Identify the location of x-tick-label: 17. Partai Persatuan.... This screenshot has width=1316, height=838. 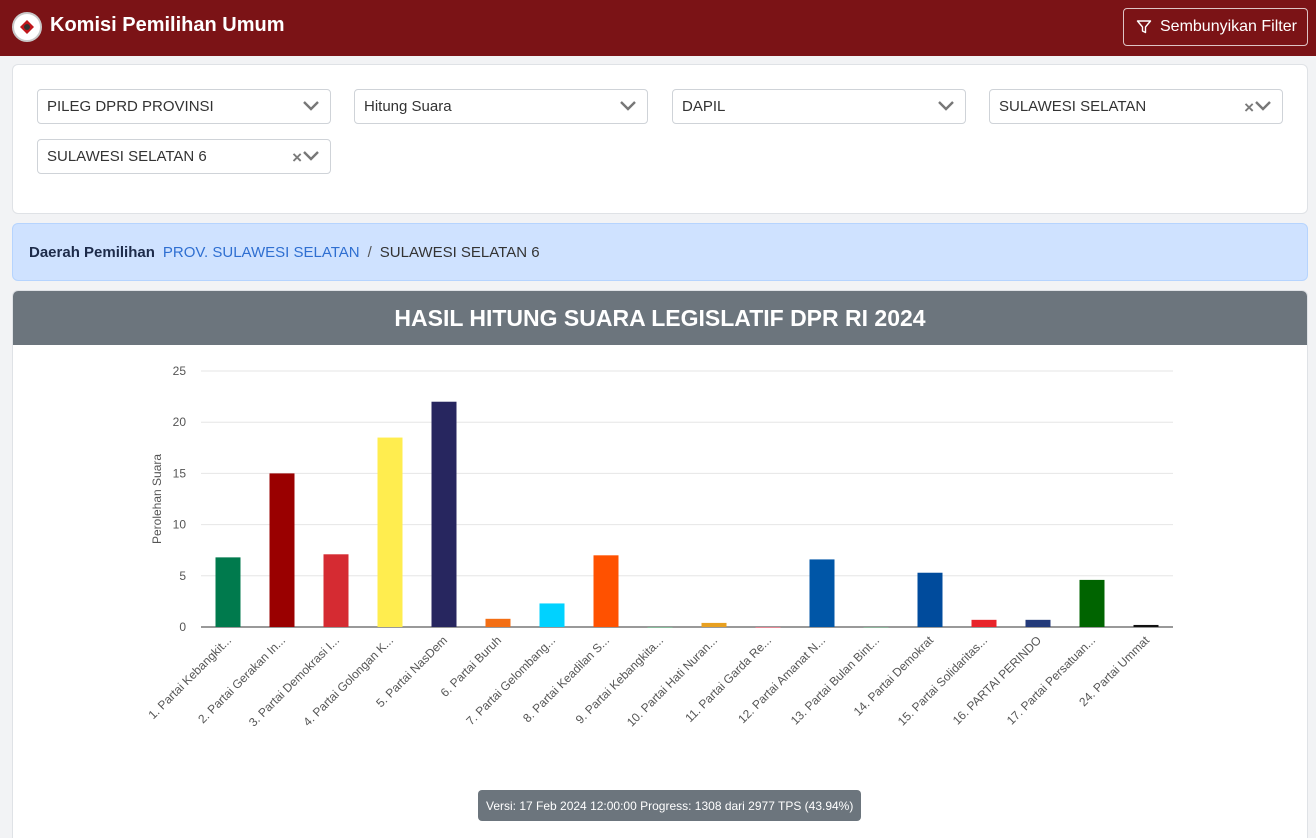
(1051, 680).